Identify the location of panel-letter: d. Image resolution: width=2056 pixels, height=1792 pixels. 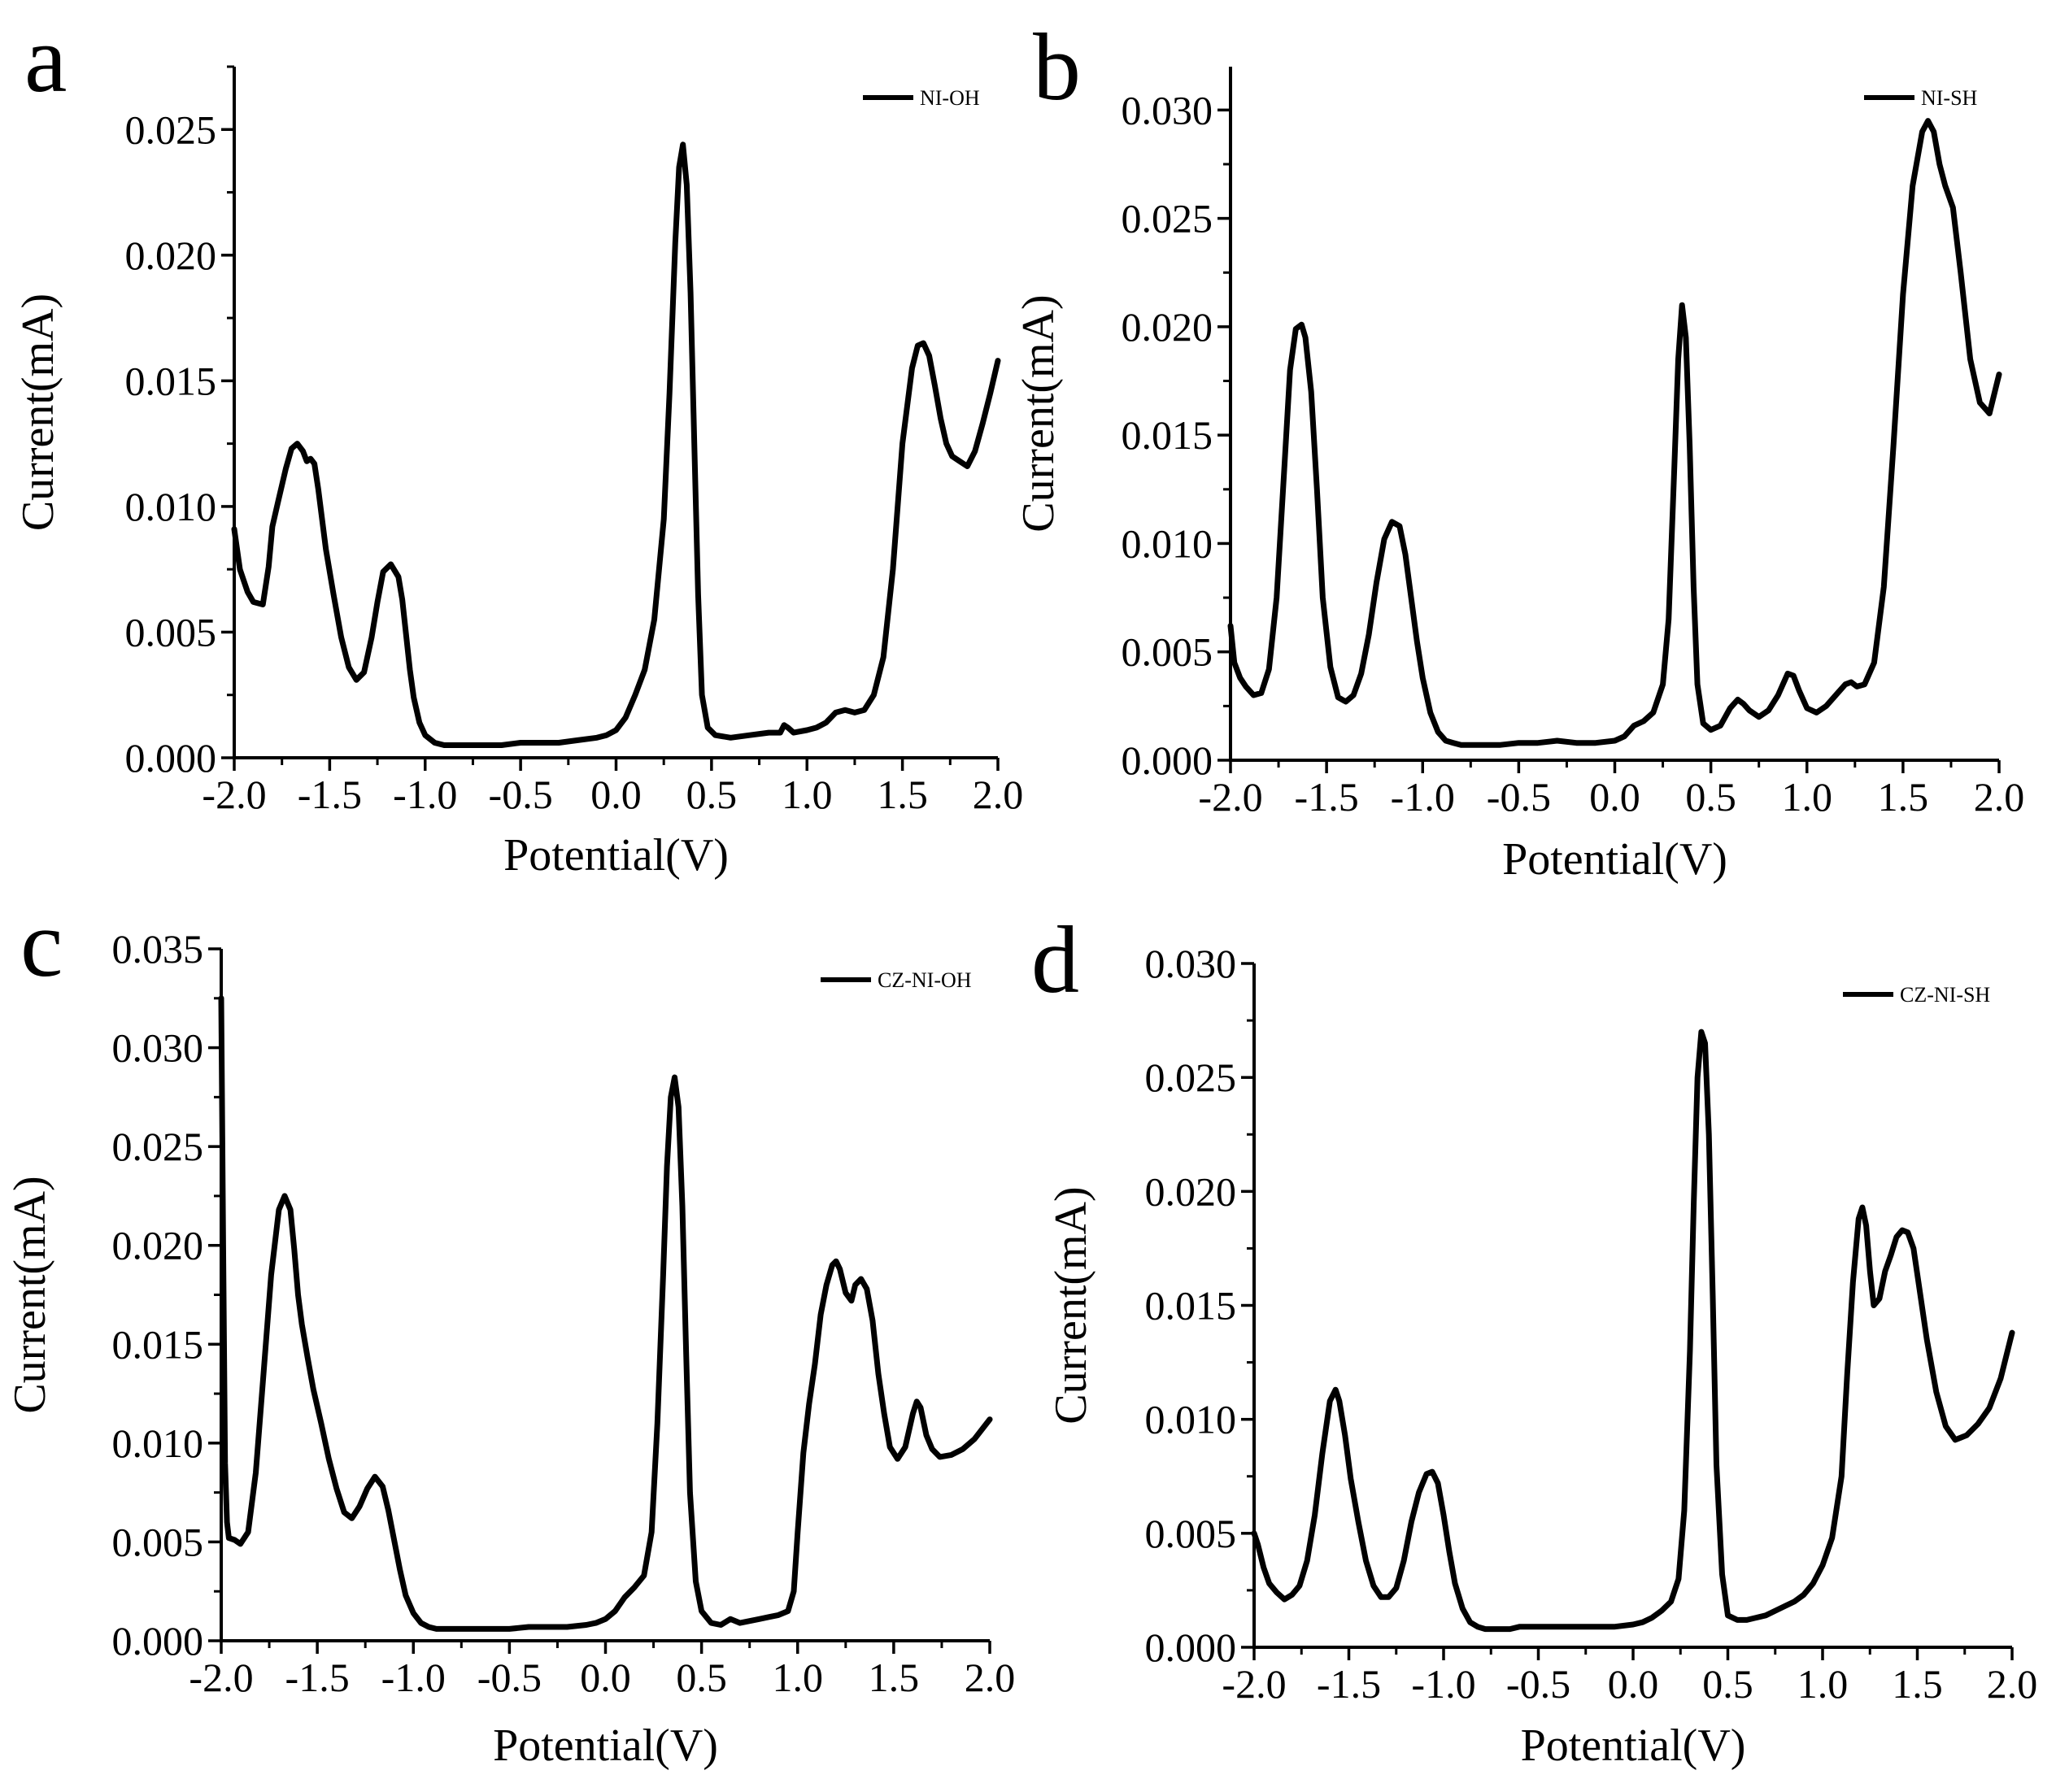
(1055, 960).